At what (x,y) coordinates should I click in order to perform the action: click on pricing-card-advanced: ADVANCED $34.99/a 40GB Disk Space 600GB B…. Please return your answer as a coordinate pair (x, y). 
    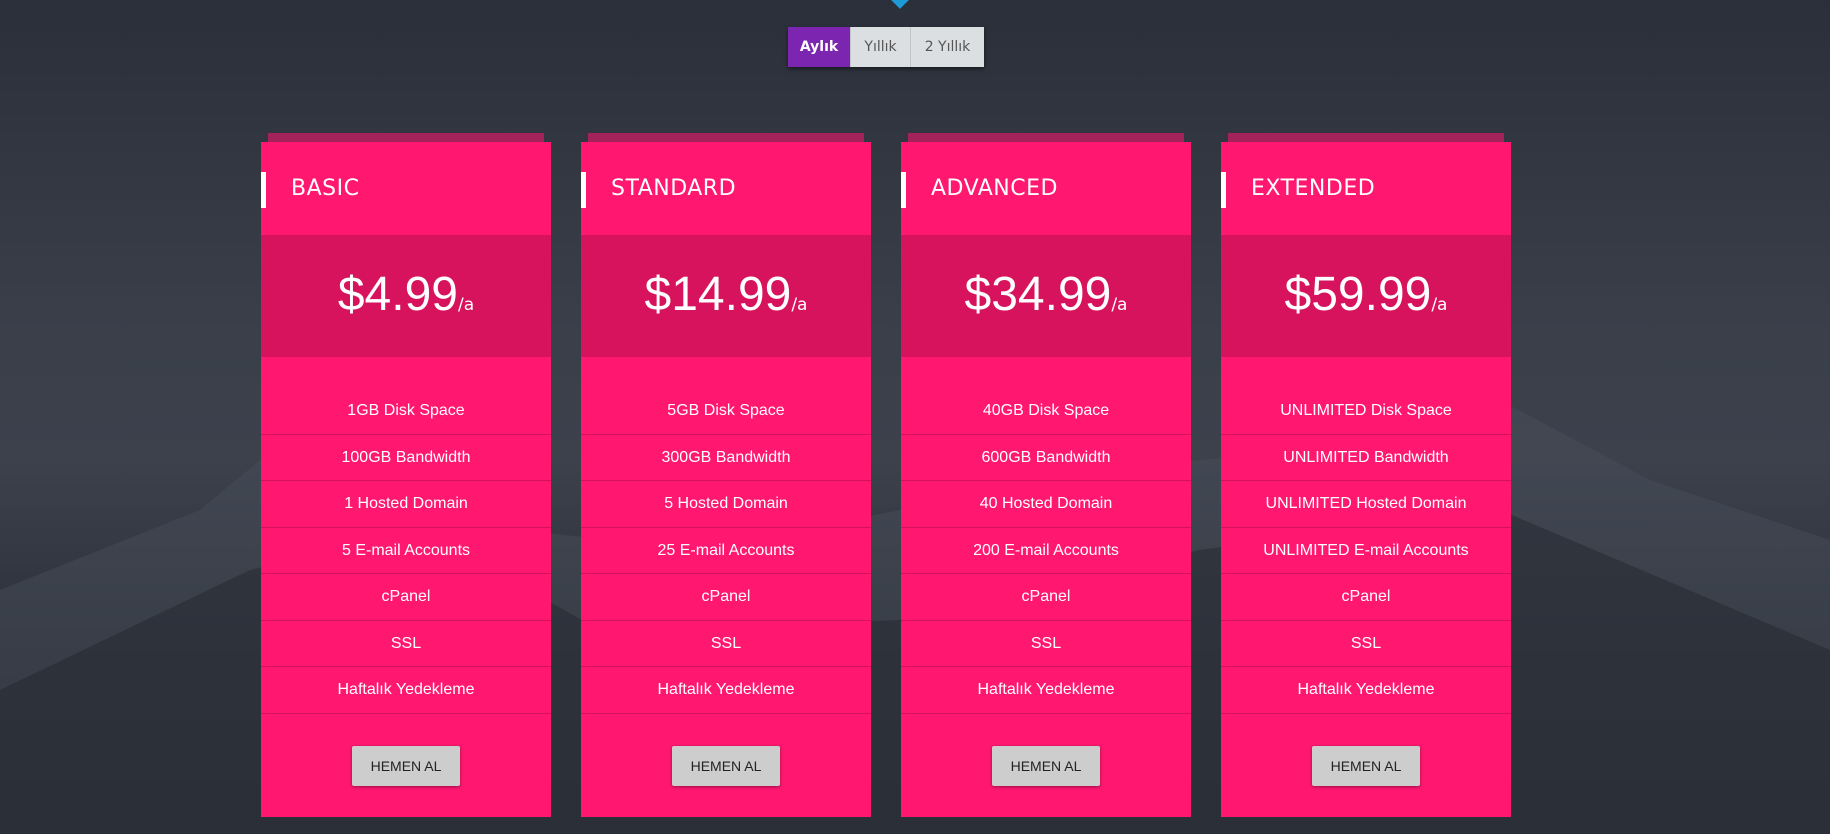
    Looking at the image, I should click on (1046, 475).